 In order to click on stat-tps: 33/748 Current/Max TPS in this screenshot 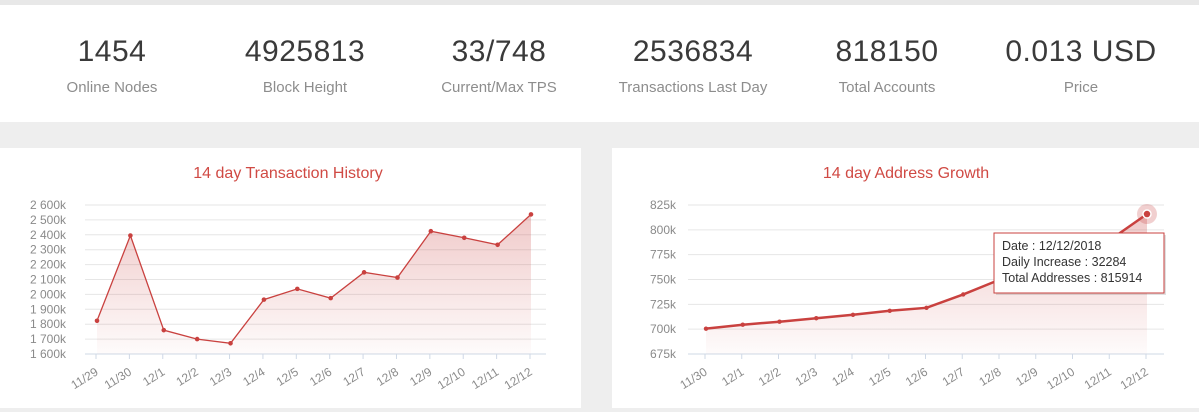, I will do `click(499, 63)`.